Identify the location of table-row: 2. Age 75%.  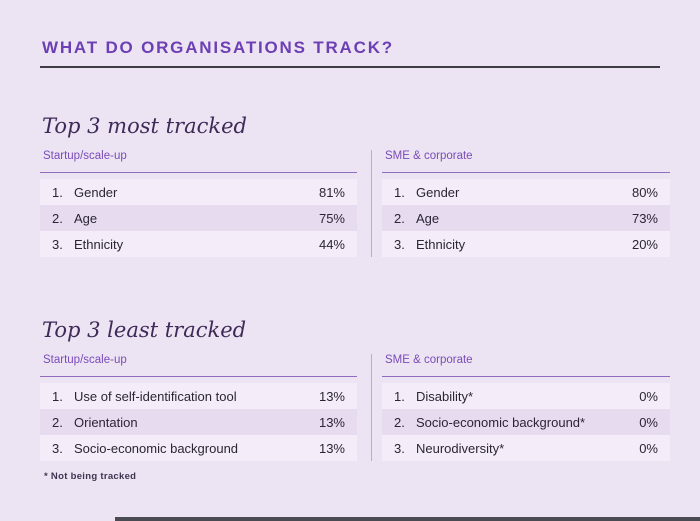
(198, 218).